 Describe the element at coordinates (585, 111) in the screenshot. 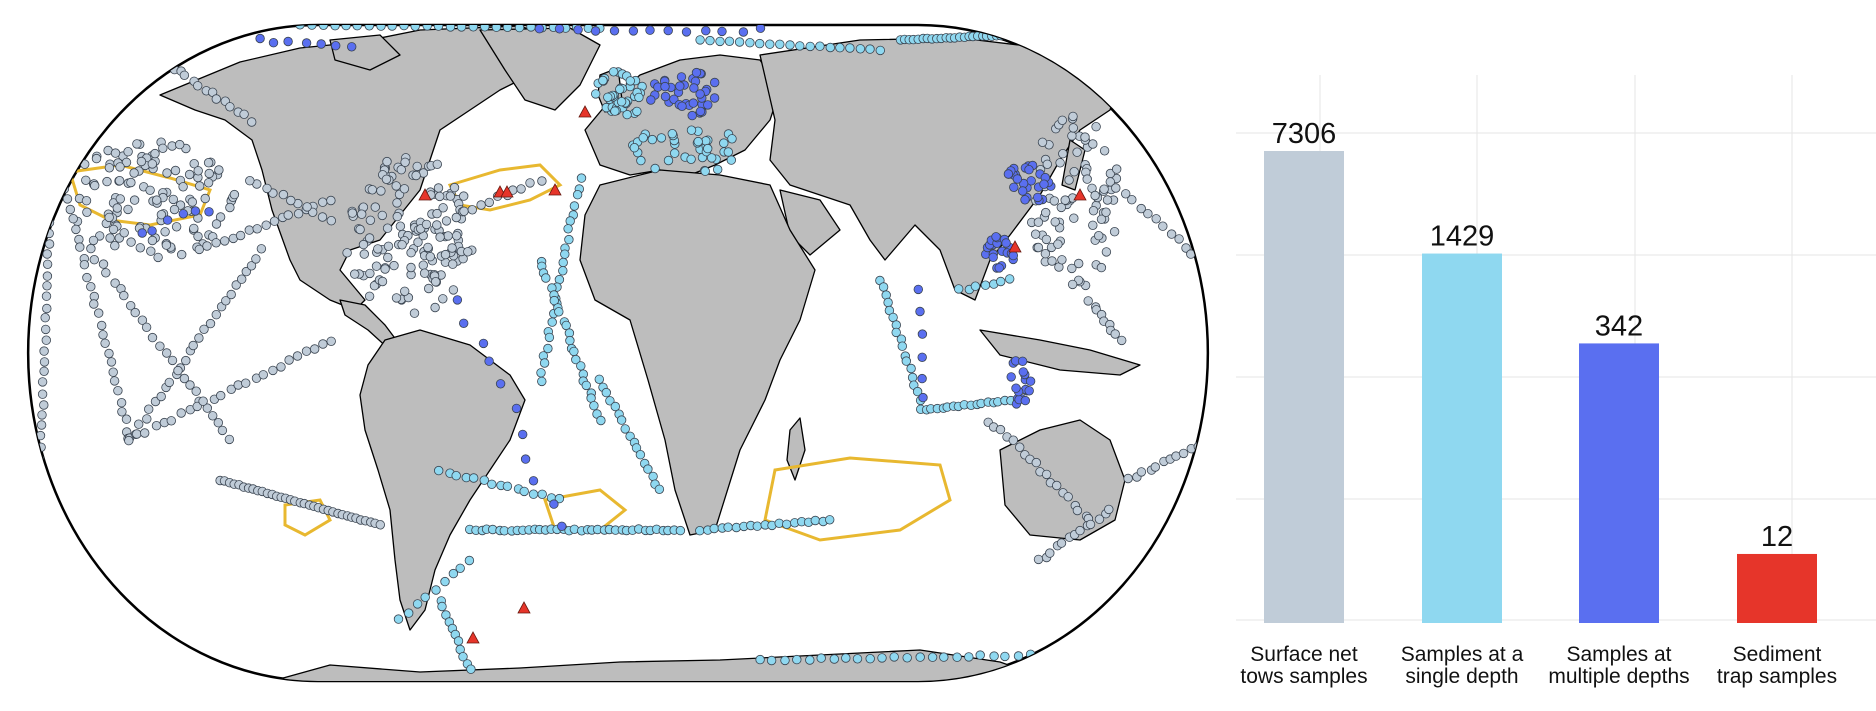

I see `sediment-trap-sample-marker` at that location.